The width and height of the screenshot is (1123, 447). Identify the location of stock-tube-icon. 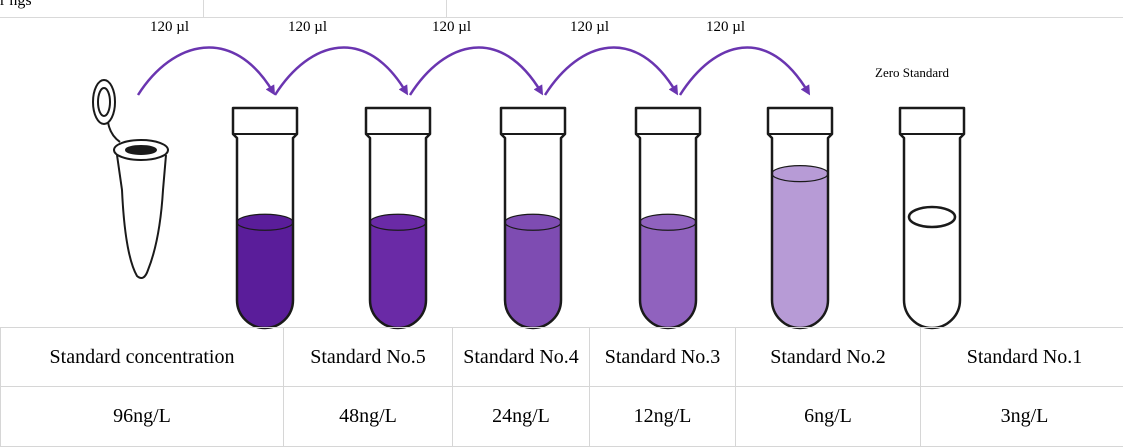
(130, 179).